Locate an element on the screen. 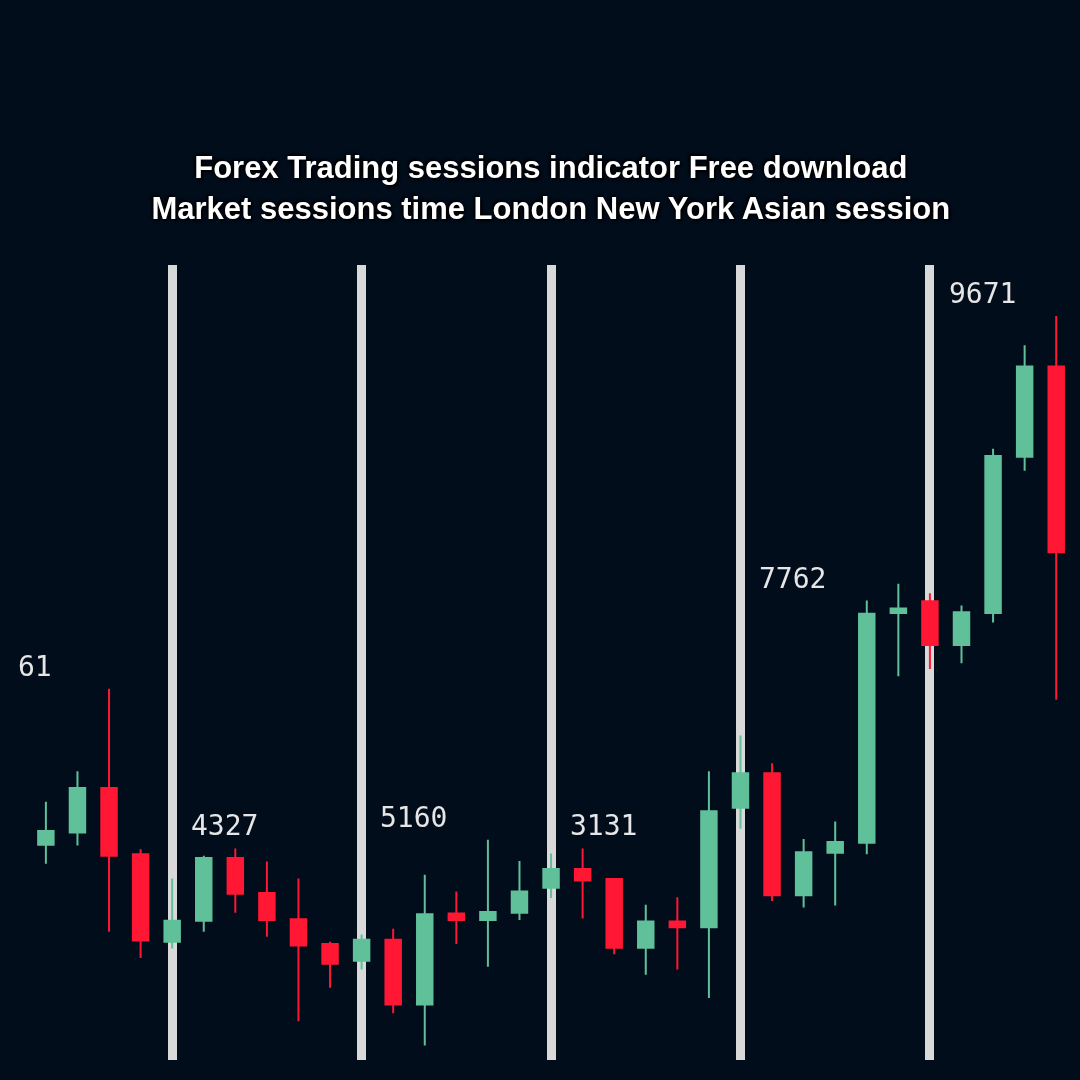 Image resolution: width=1080 pixels, height=1080 pixels. chart-title: Forex Trading sessions indicator Free download Market sessions time London New York Asian session is located at coordinates (551, 188).